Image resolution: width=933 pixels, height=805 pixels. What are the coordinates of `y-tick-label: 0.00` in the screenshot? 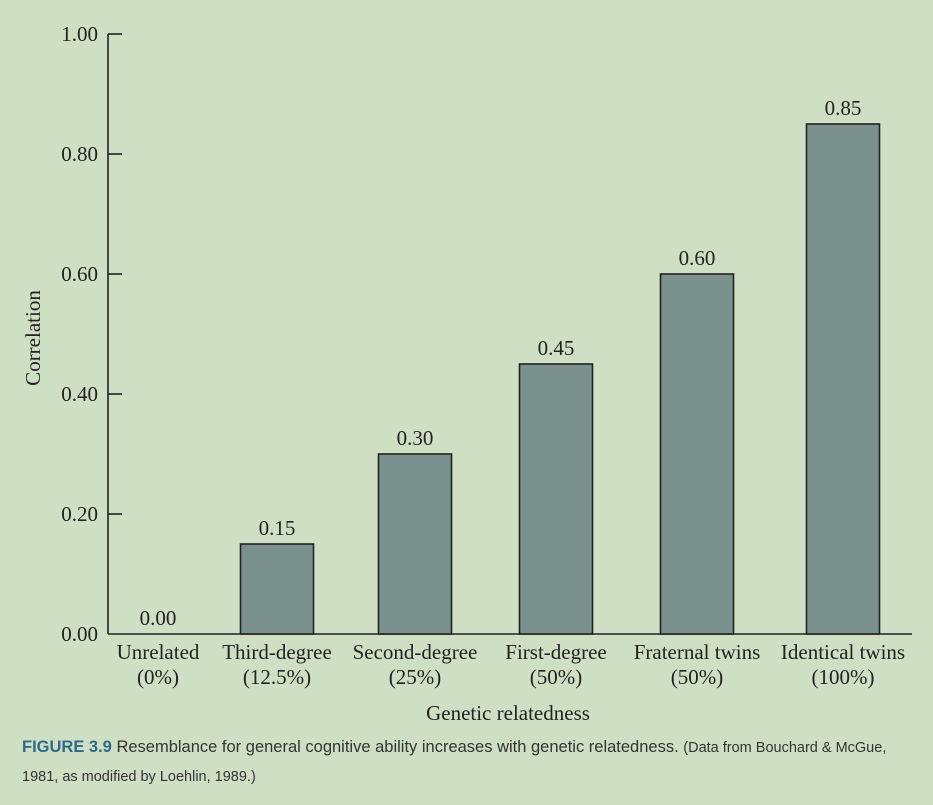 It's located at (79, 634).